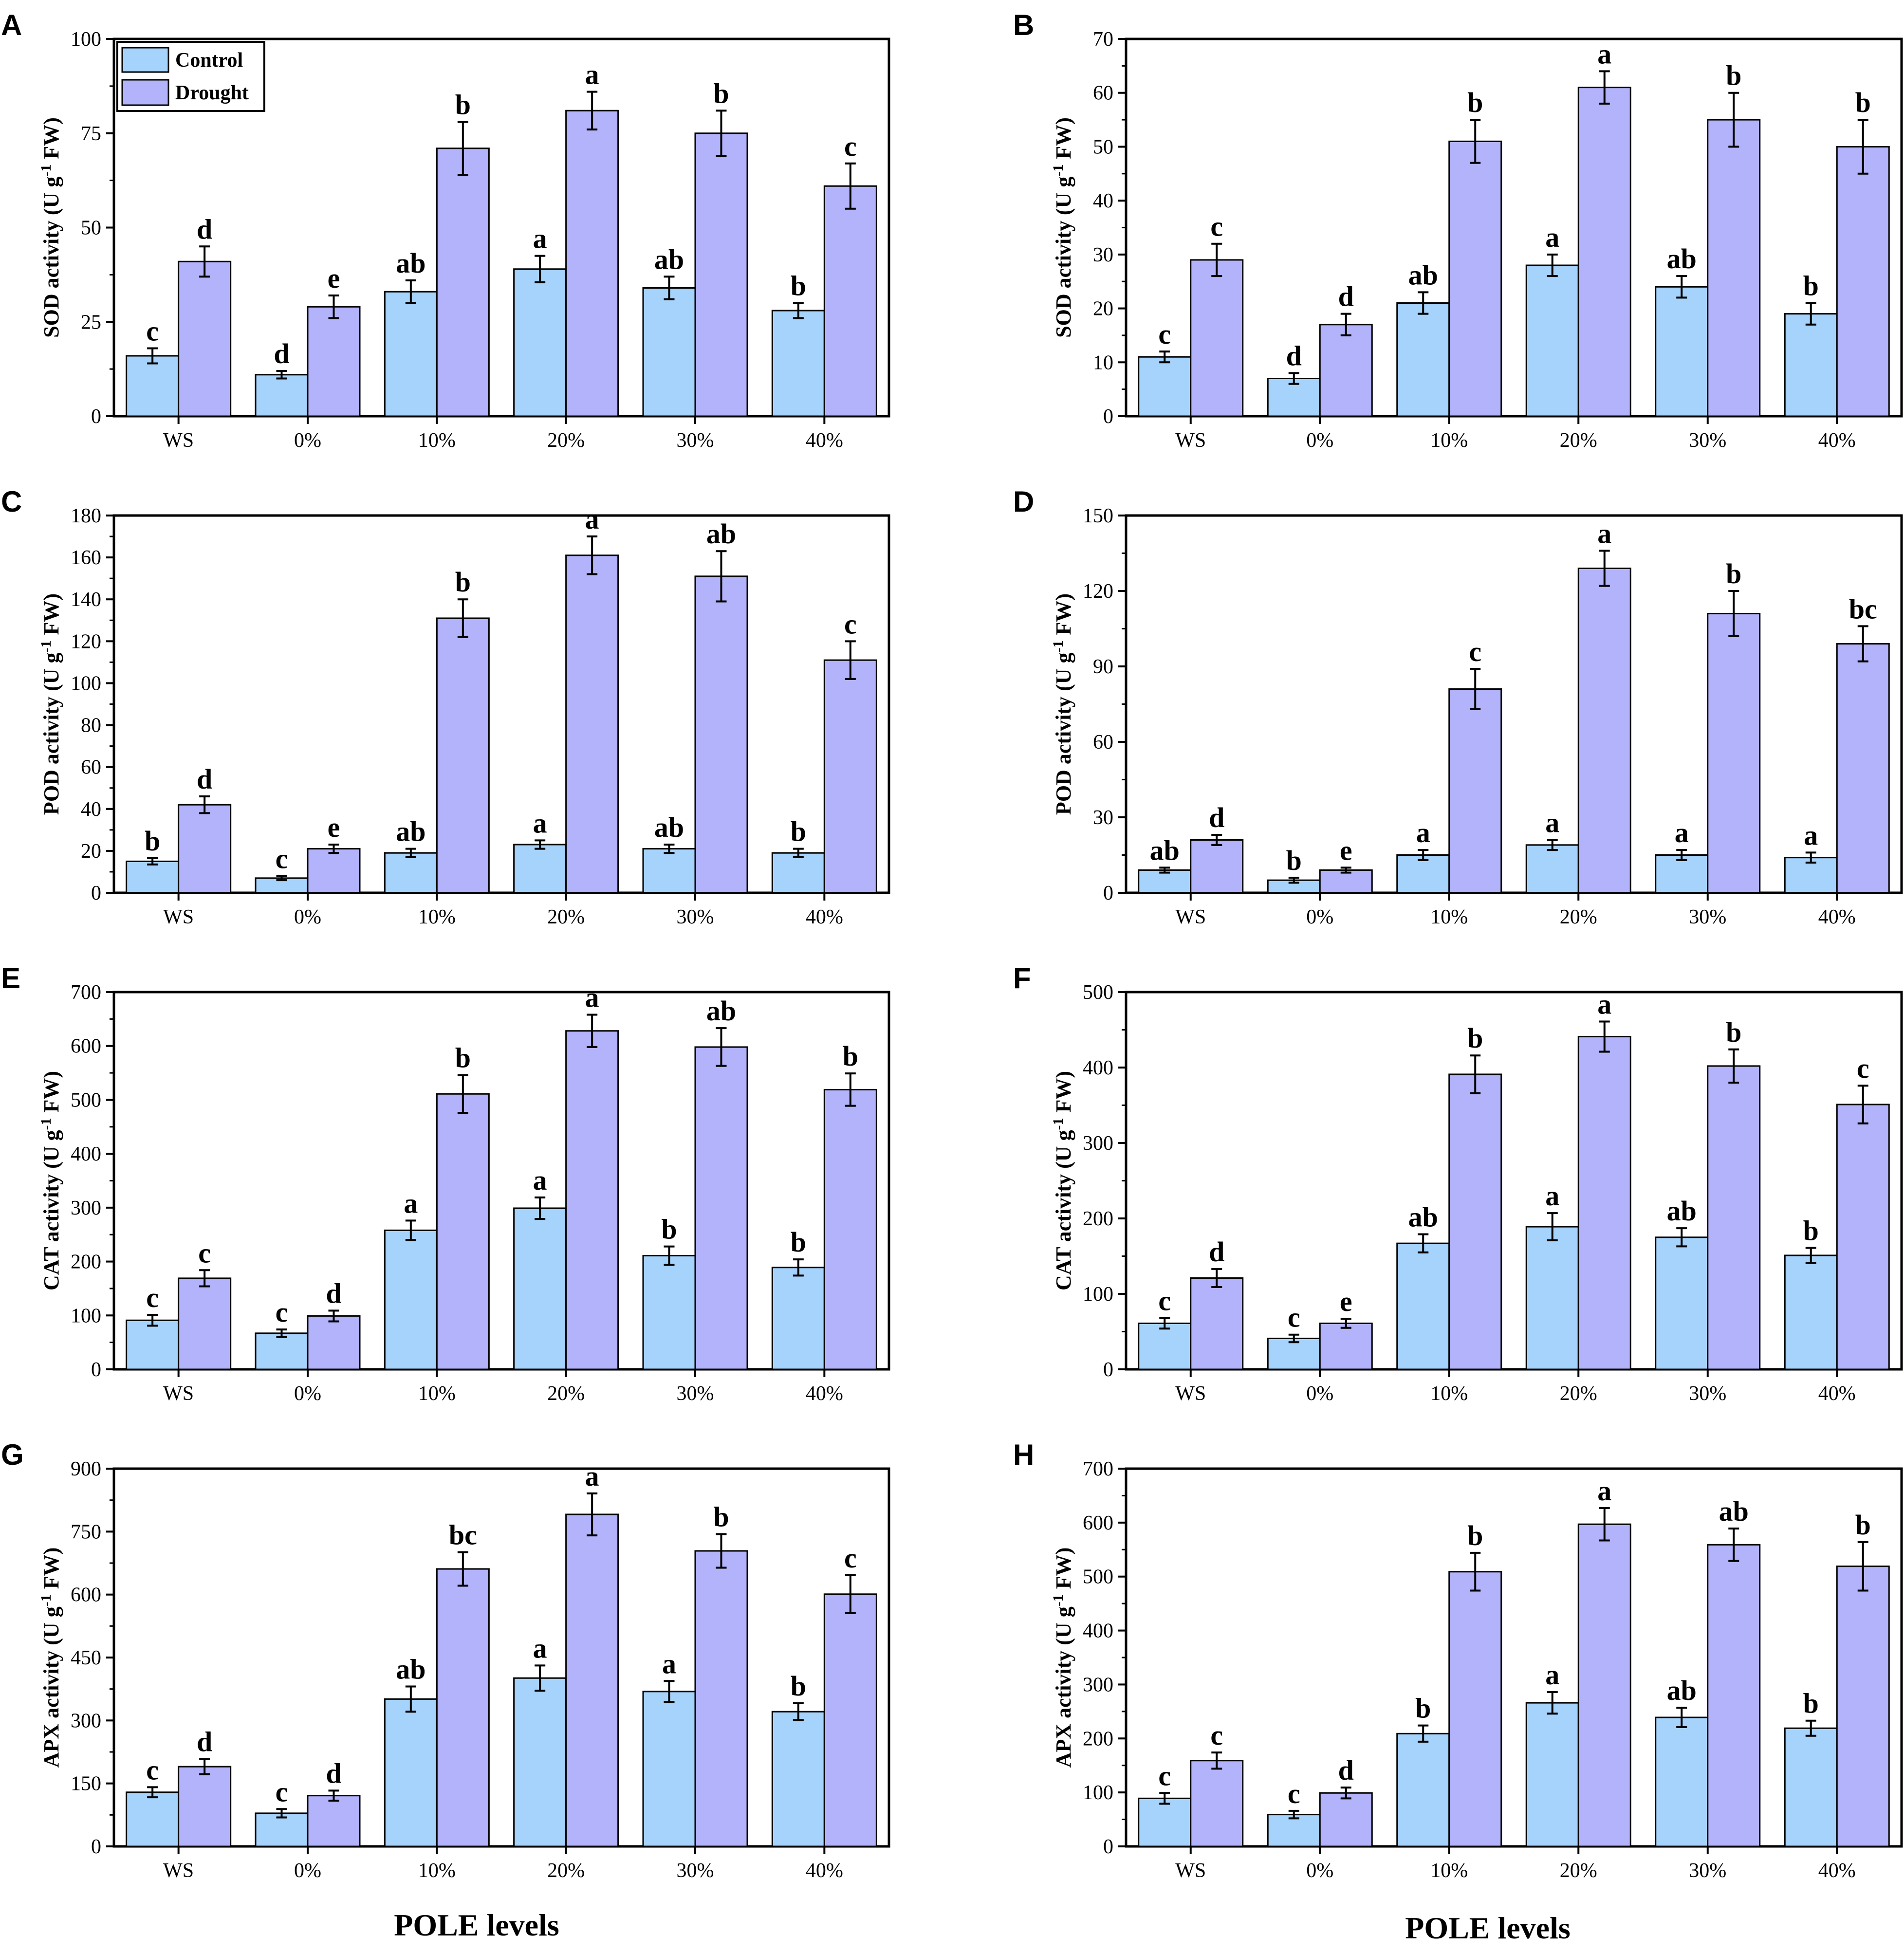 The width and height of the screenshot is (1904, 1953). I want to click on y-tick-label: 50, so click(91, 228).